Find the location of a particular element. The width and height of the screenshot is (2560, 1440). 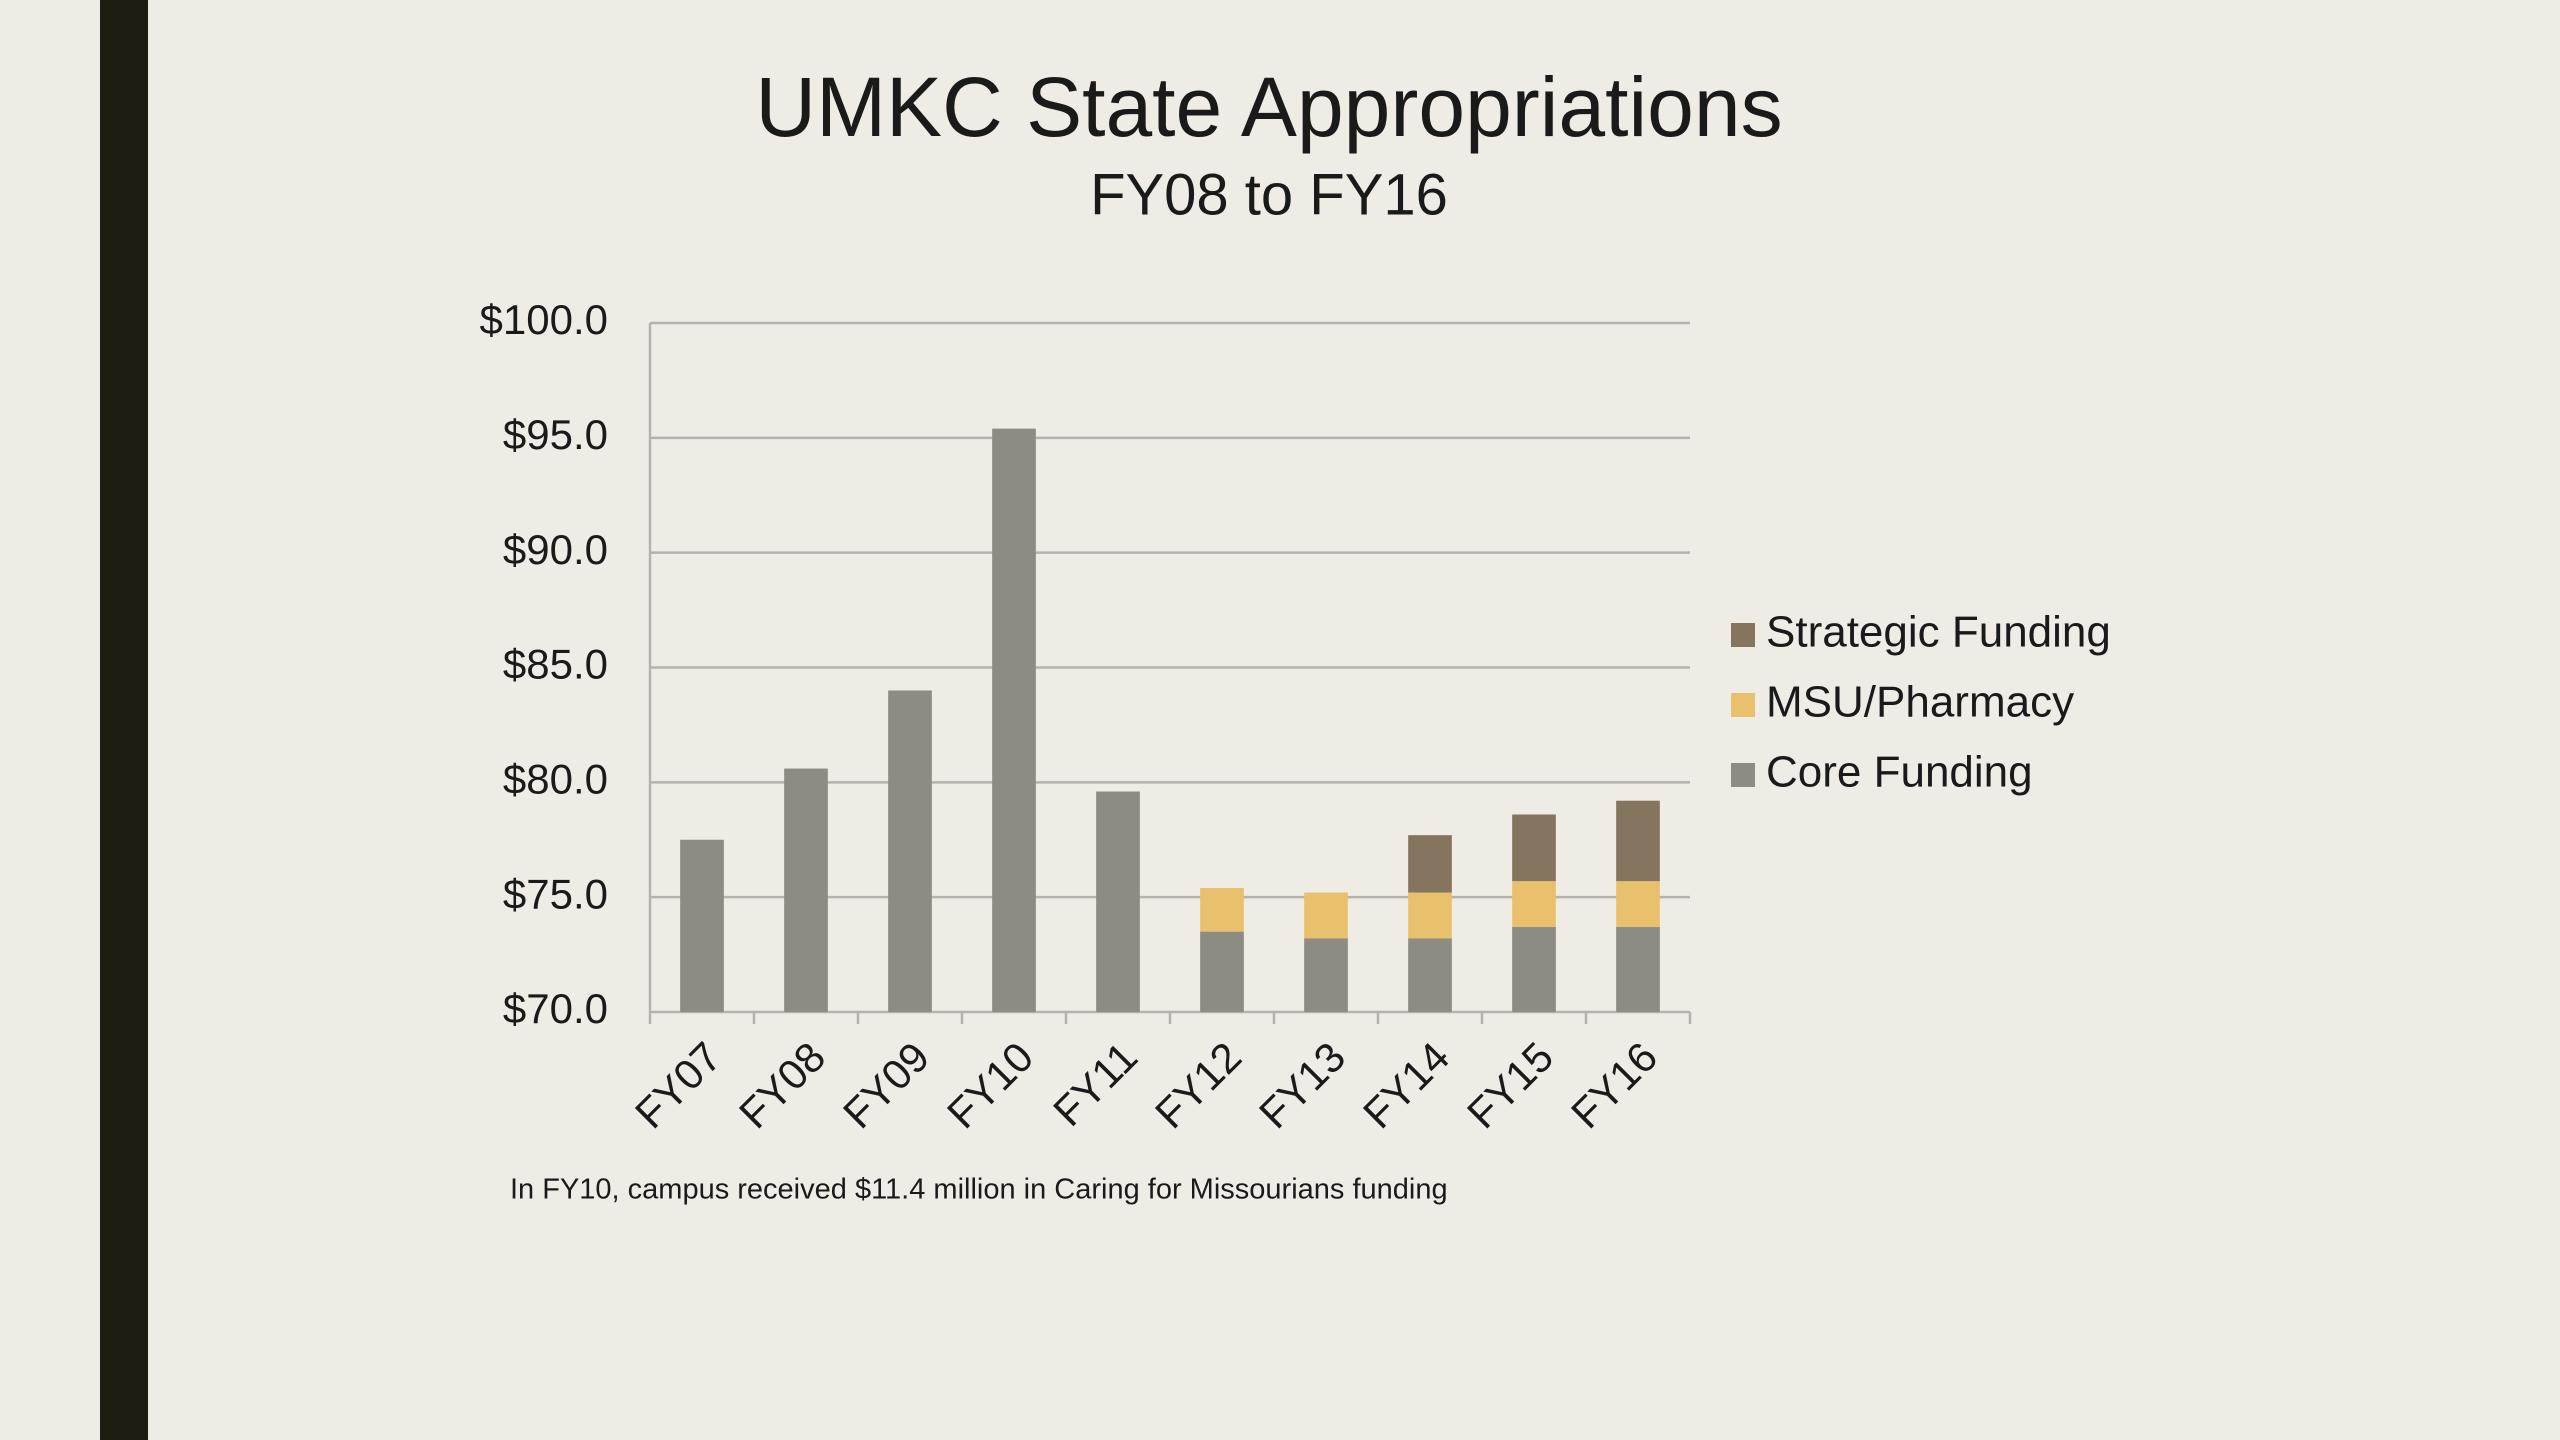

y-tick-label: $75.0 is located at coordinates (555, 893).